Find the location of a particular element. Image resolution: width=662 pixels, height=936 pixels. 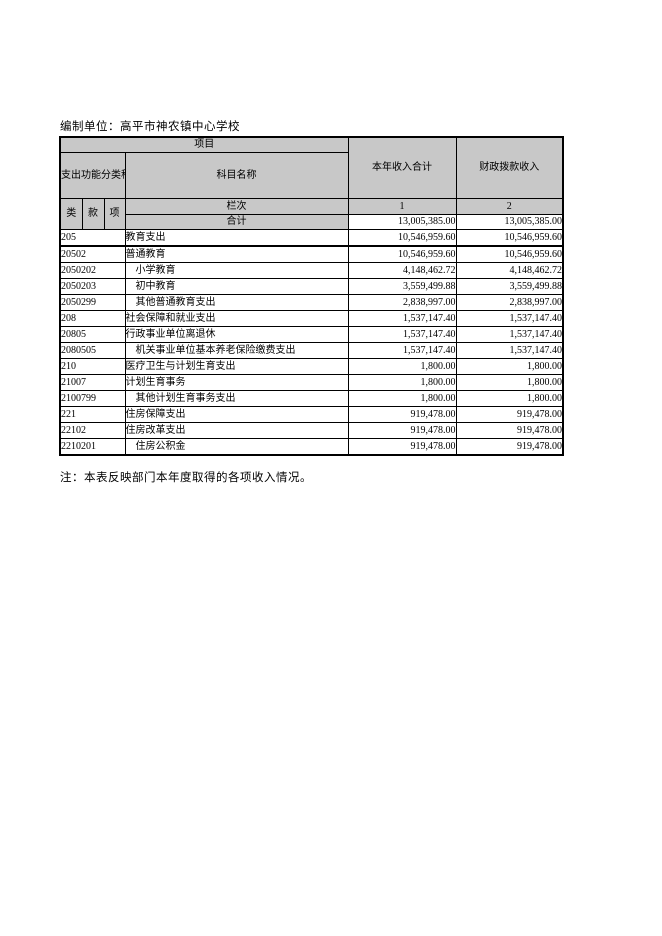

row-code: 20502 is located at coordinates (92, 254).